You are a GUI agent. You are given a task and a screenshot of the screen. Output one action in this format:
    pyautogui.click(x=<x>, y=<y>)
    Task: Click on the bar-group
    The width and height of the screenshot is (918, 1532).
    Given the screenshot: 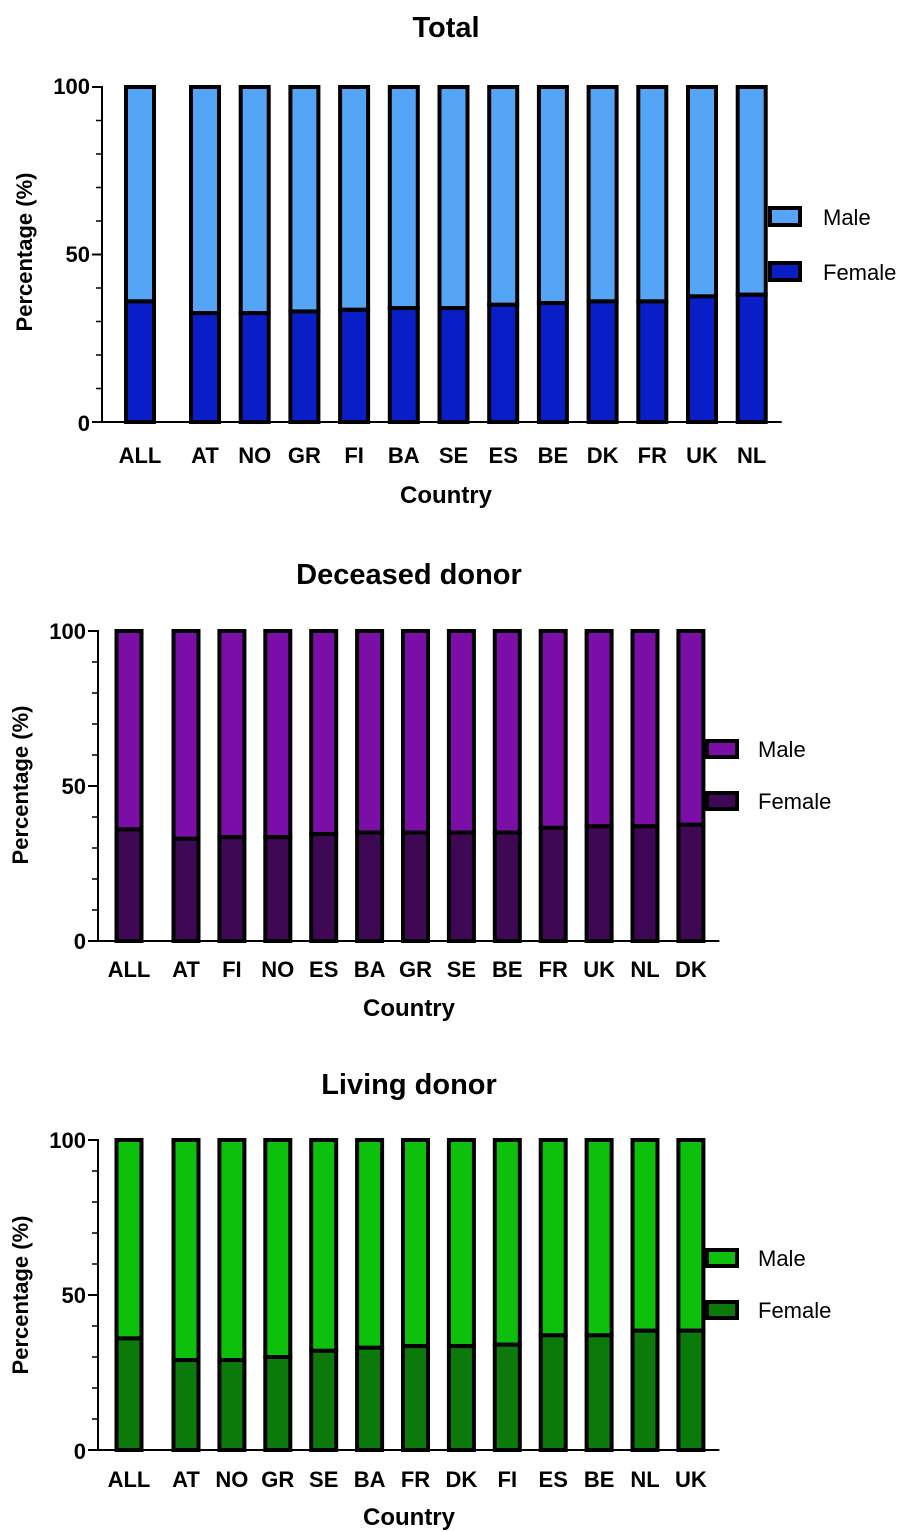 What is the action you would take?
    pyautogui.click(x=410, y=1295)
    